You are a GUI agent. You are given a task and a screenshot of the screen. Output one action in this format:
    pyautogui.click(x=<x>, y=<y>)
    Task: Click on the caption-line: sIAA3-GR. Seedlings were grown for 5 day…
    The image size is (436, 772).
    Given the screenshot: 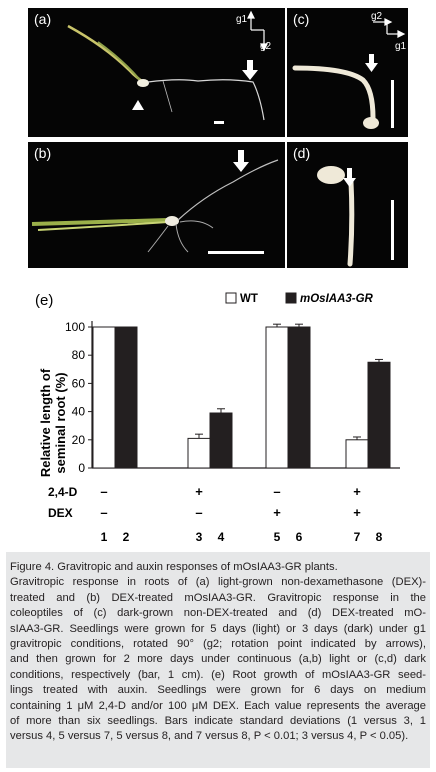 What is the action you would take?
    pyautogui.click(x=218, y=629)
    